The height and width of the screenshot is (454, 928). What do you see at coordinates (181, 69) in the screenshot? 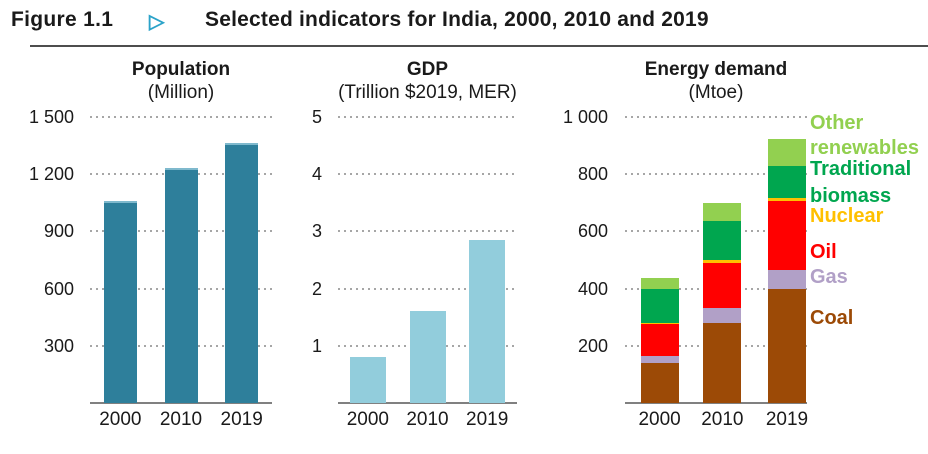
I see `chart-title: Population` at bounding box center [181, 69].